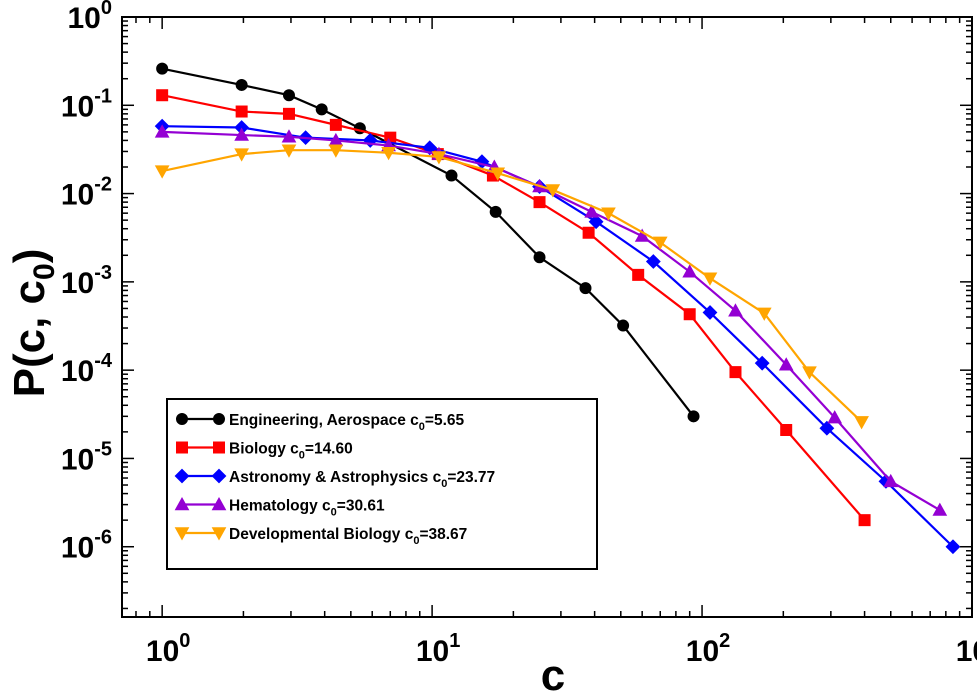 This screenshot has height=695, width=977. I want to click on y-axis-label: P(c, c0), so click(33, 323).